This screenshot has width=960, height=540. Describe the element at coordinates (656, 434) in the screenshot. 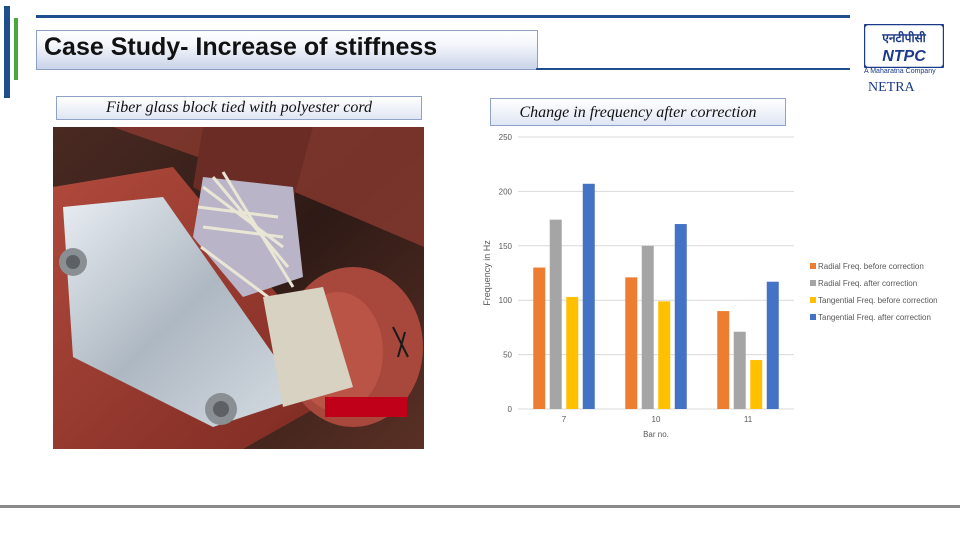

I see `x-axis-label: Bar no.` at that location.